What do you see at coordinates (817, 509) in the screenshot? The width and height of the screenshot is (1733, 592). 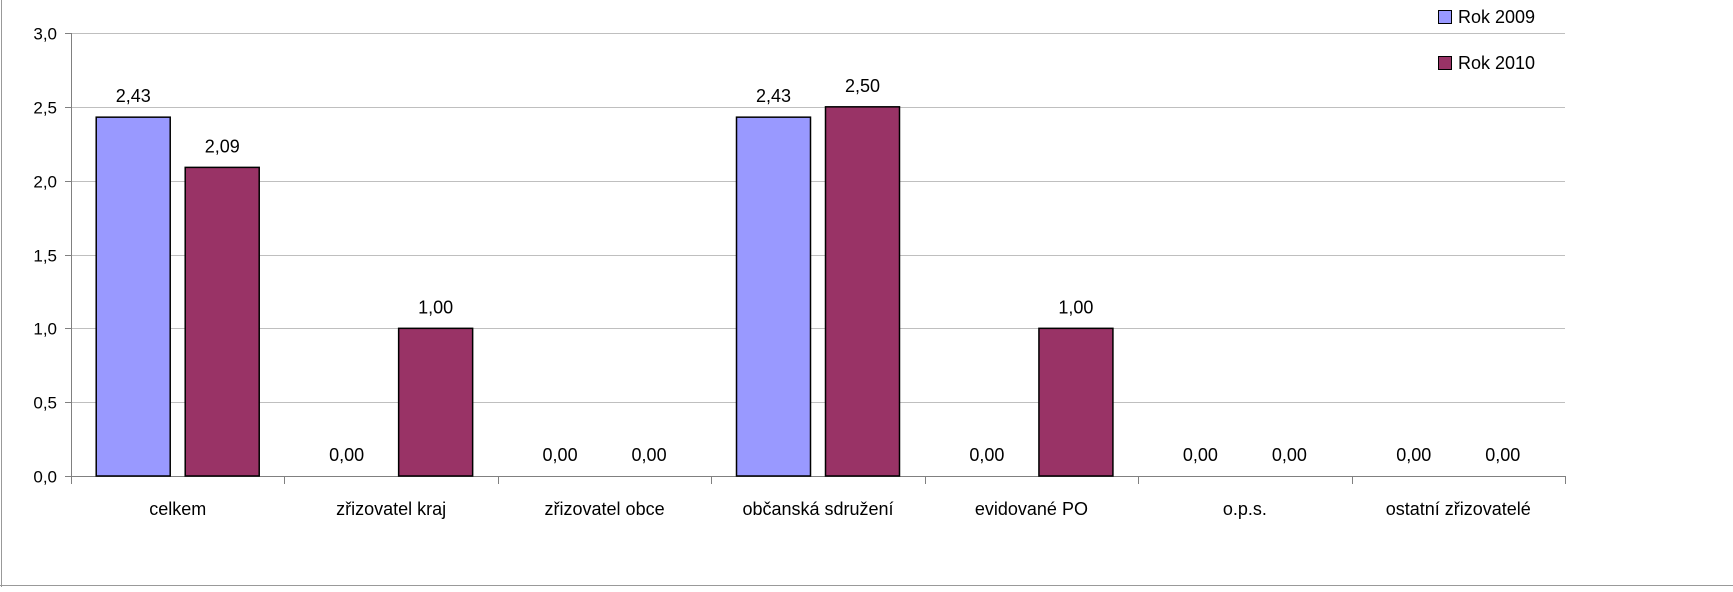 I see `x-category-label: občanská sdružení` at bounding box center [817, 509].